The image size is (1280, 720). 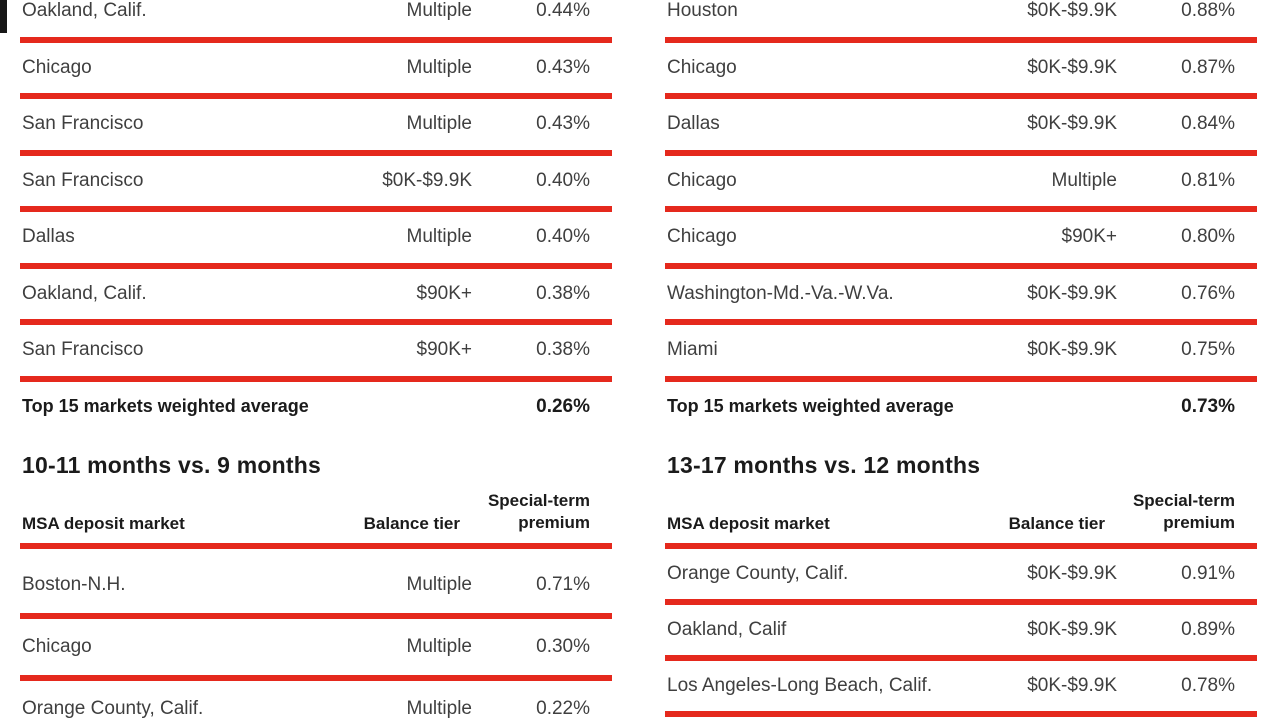 I want to click on msa-market-cell: Dallas, so click(x=693, y=124).